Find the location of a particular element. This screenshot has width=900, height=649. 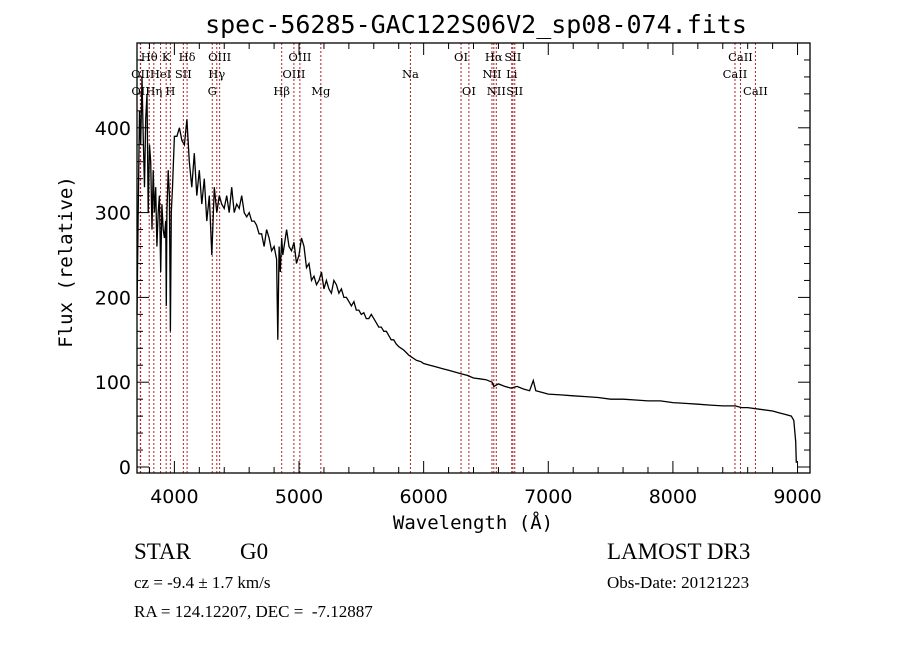

y-tick-label: 300 is located at coordinates (113, 214).